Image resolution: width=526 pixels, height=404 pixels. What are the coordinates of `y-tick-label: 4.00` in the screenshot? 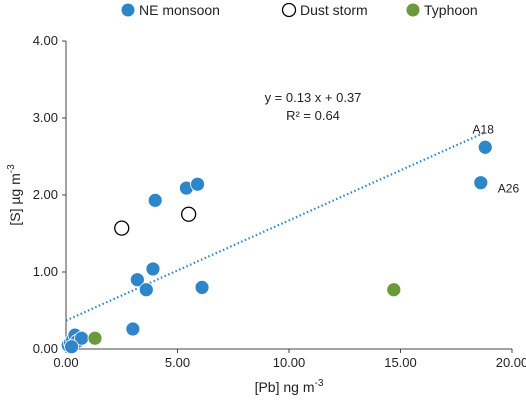 It's located at (45, 40).